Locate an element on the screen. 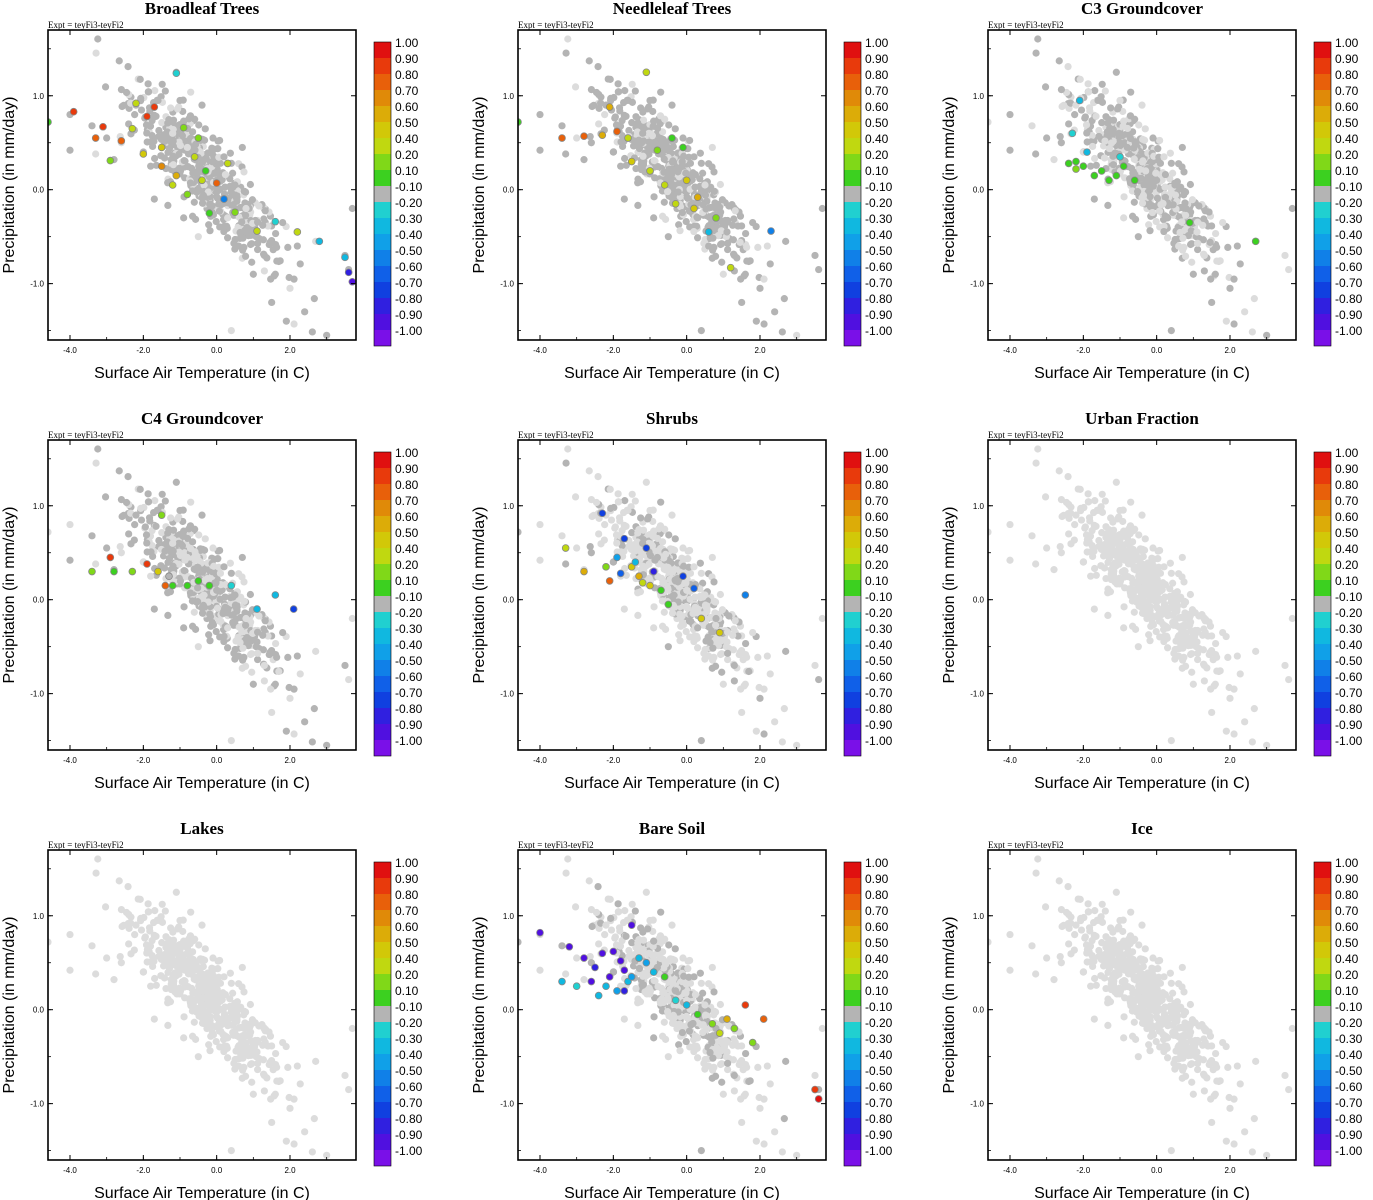  x-tick-label: 0.0 is located at coordinates (217, 760).